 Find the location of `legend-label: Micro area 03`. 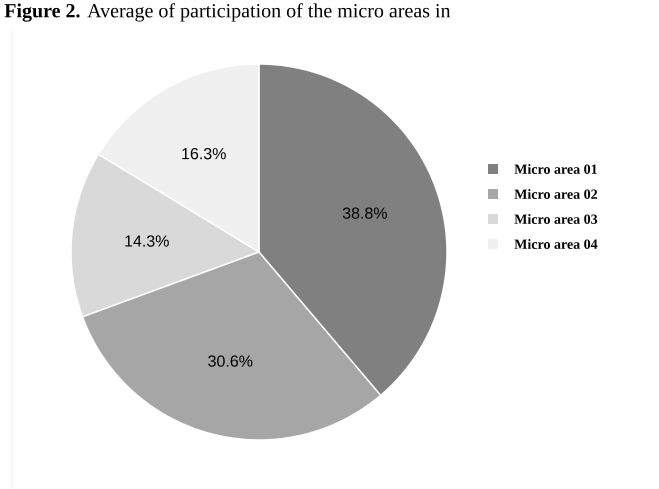

legend-label: Micro area 03 is located at coordinates (556, 219).